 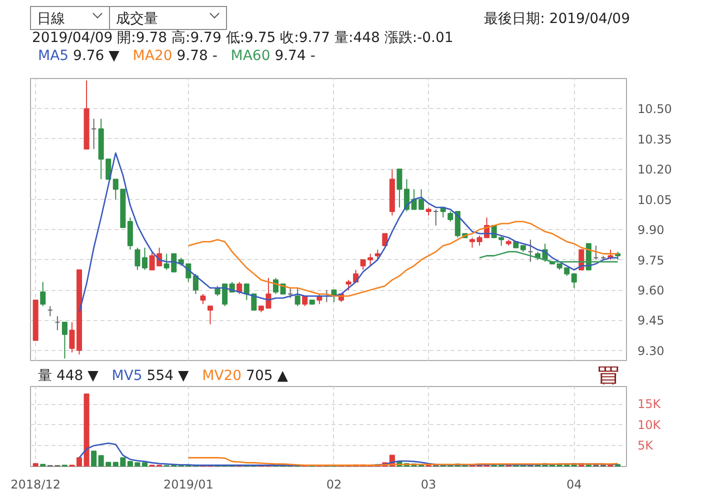 What do you see at coordinates (650, 404) in the screenshot?
I see `y-tick-label: 15K` at bounding box center [650, 404].